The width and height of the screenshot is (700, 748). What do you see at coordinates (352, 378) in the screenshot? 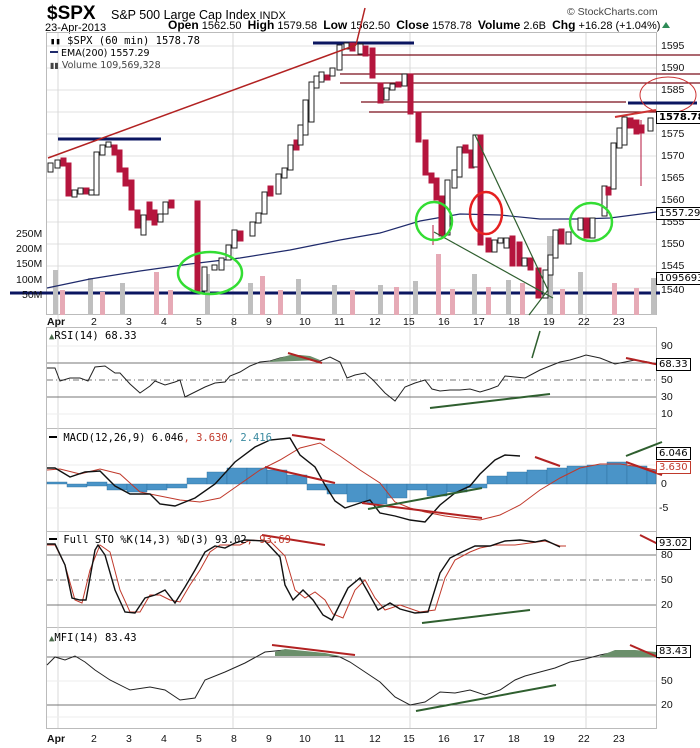
I see `rsi-line` at bounding box center [352, 378].